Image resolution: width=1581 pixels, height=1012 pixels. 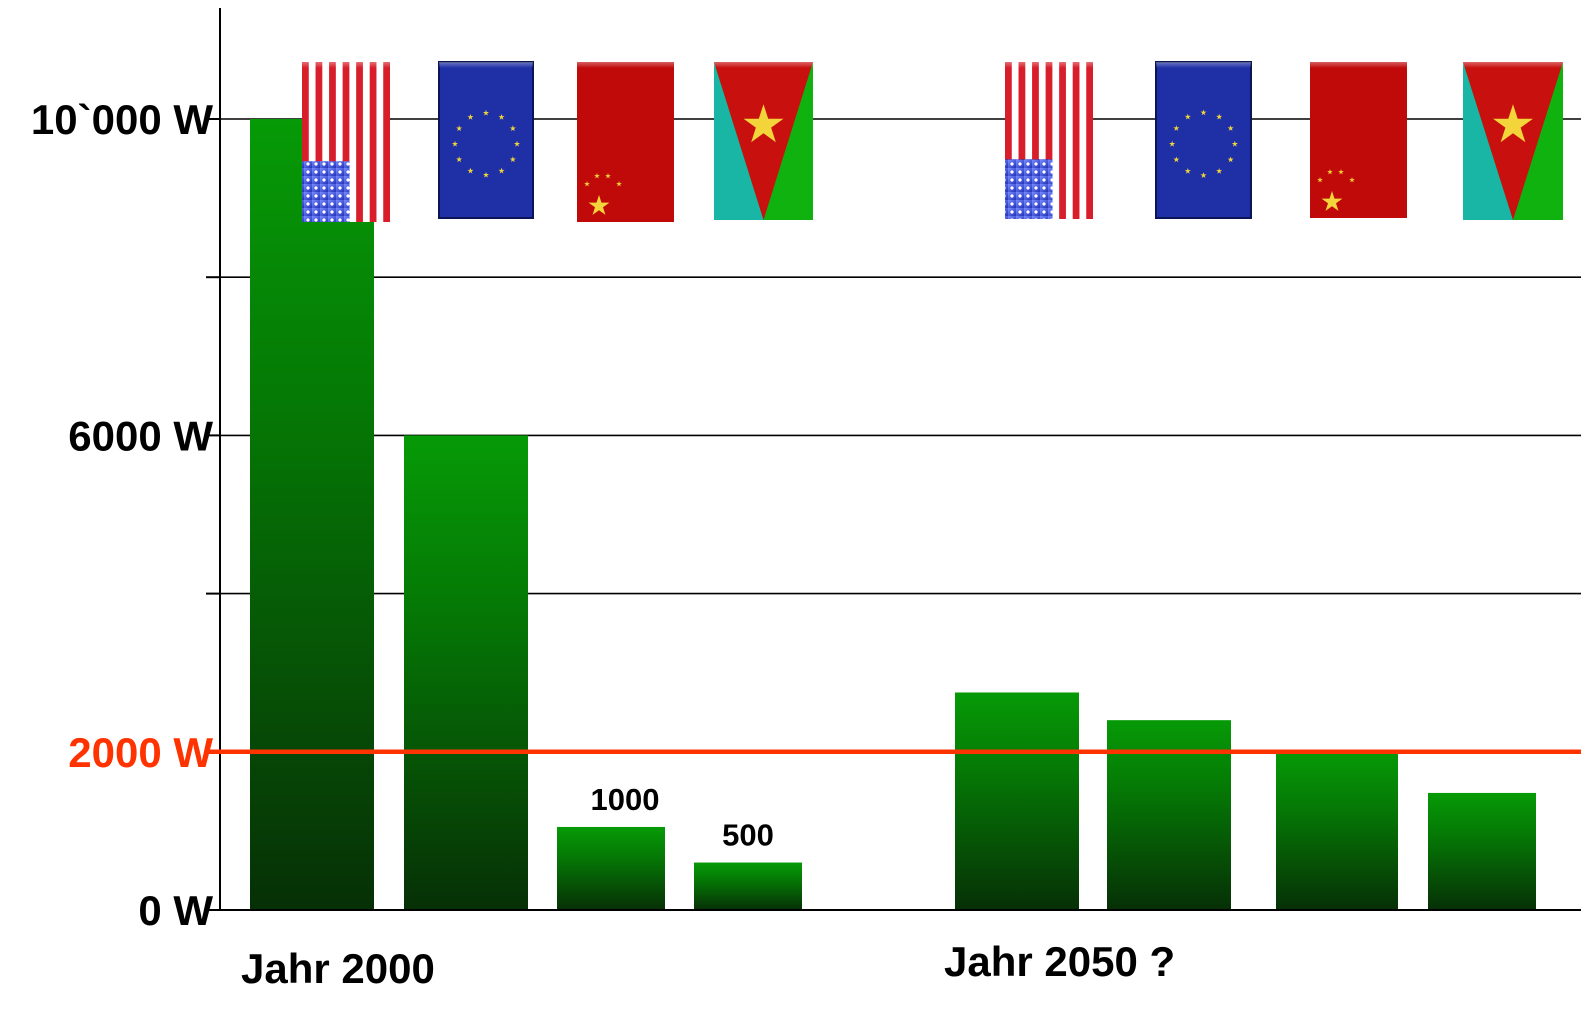 What do you see at coordinates (932, 141) in the screenshot?
I see `flags` at bounding box center [932, 141].